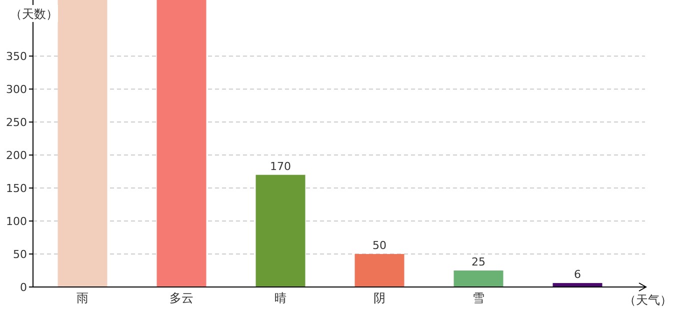  Describe the element at coordinates (280, 166) in the screenshot. I see `data-label: 170` at that location.